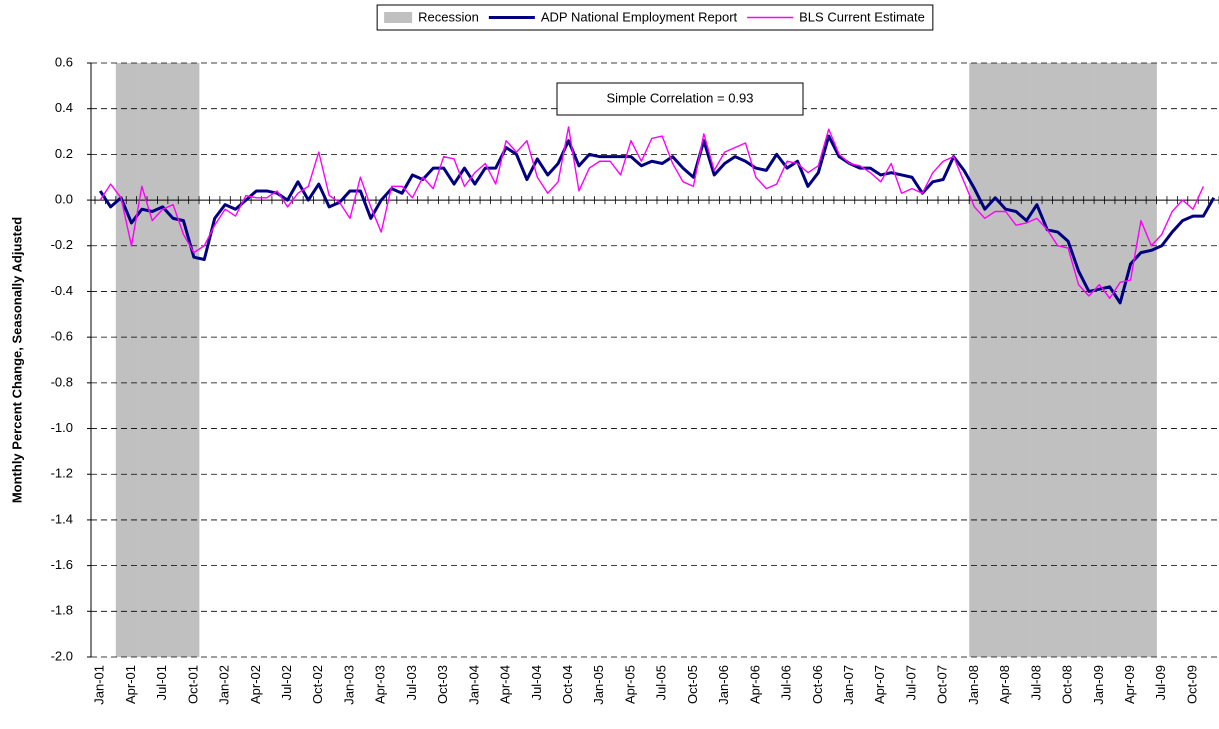 This screenshot has width=1219, height=729. Describe the element at coordinates (1191, 684) in the screenshot. I see `x-tick-label: Oct-09` at that location.